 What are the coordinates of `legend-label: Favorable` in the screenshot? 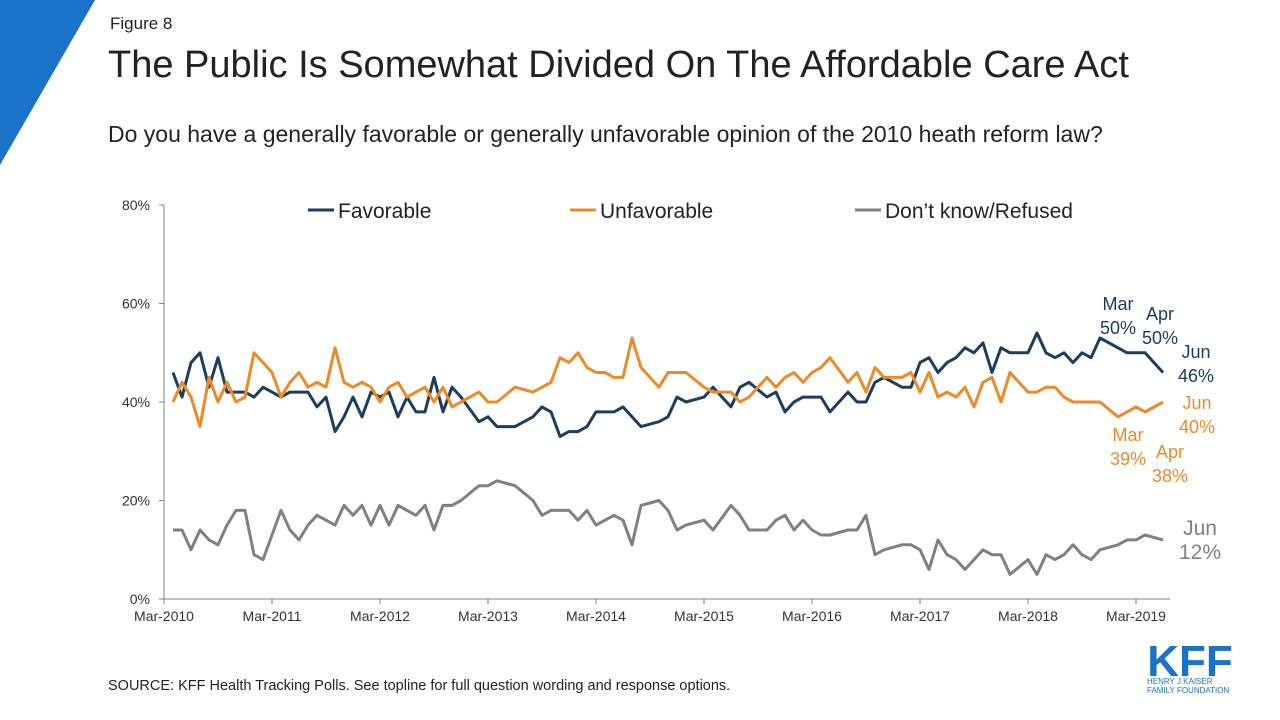 It's located at (384, 211).